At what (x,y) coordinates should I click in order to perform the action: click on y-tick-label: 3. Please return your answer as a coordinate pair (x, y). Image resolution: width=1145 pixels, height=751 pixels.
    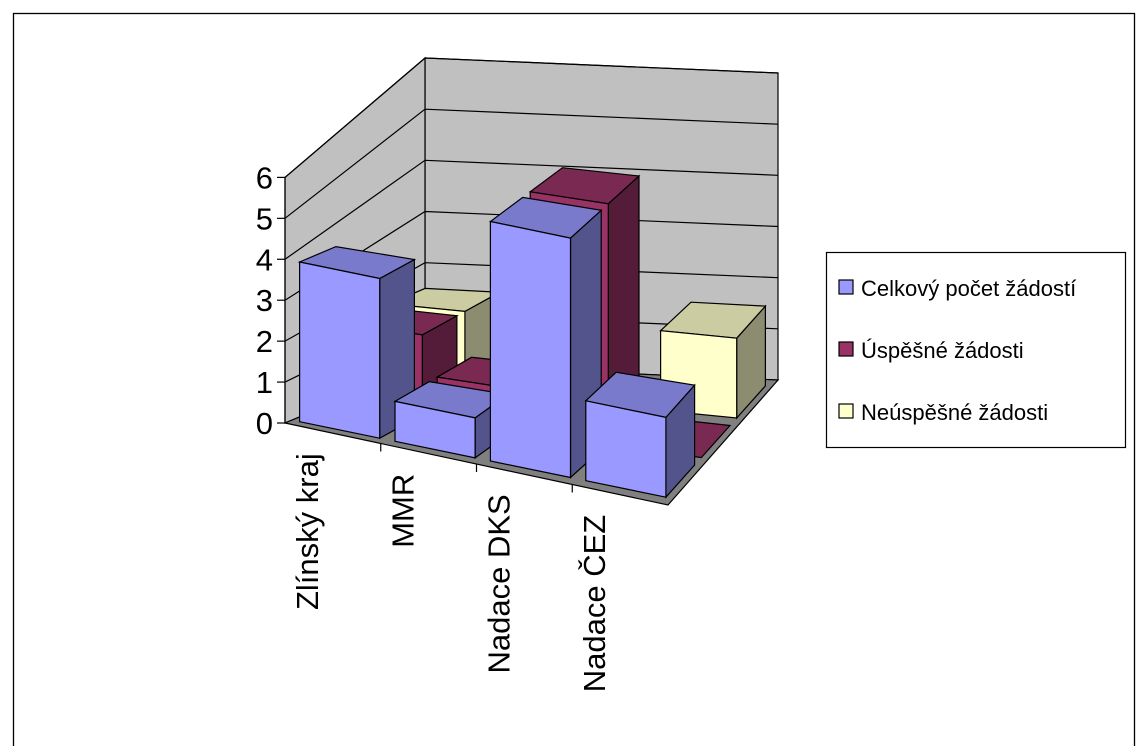
    Looking at the image, I should click on (264, 300).